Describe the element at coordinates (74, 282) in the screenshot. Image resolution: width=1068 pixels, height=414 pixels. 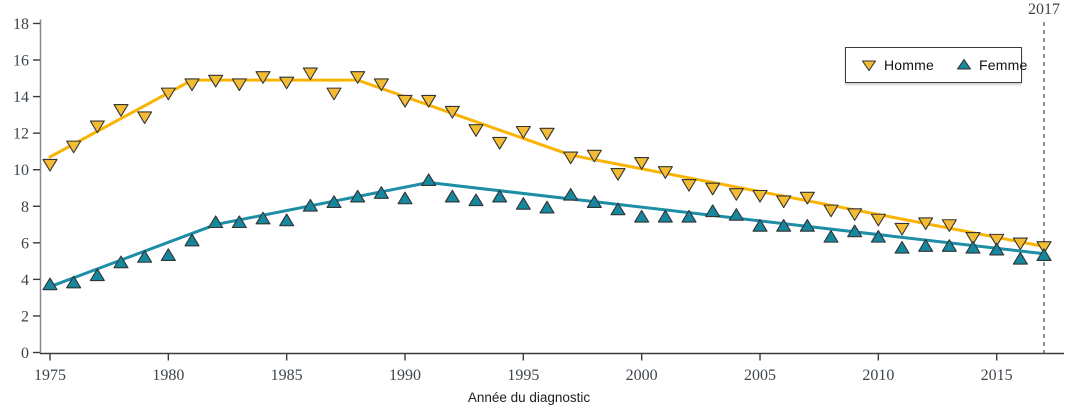
I see `marker-femme-1976` at that location.